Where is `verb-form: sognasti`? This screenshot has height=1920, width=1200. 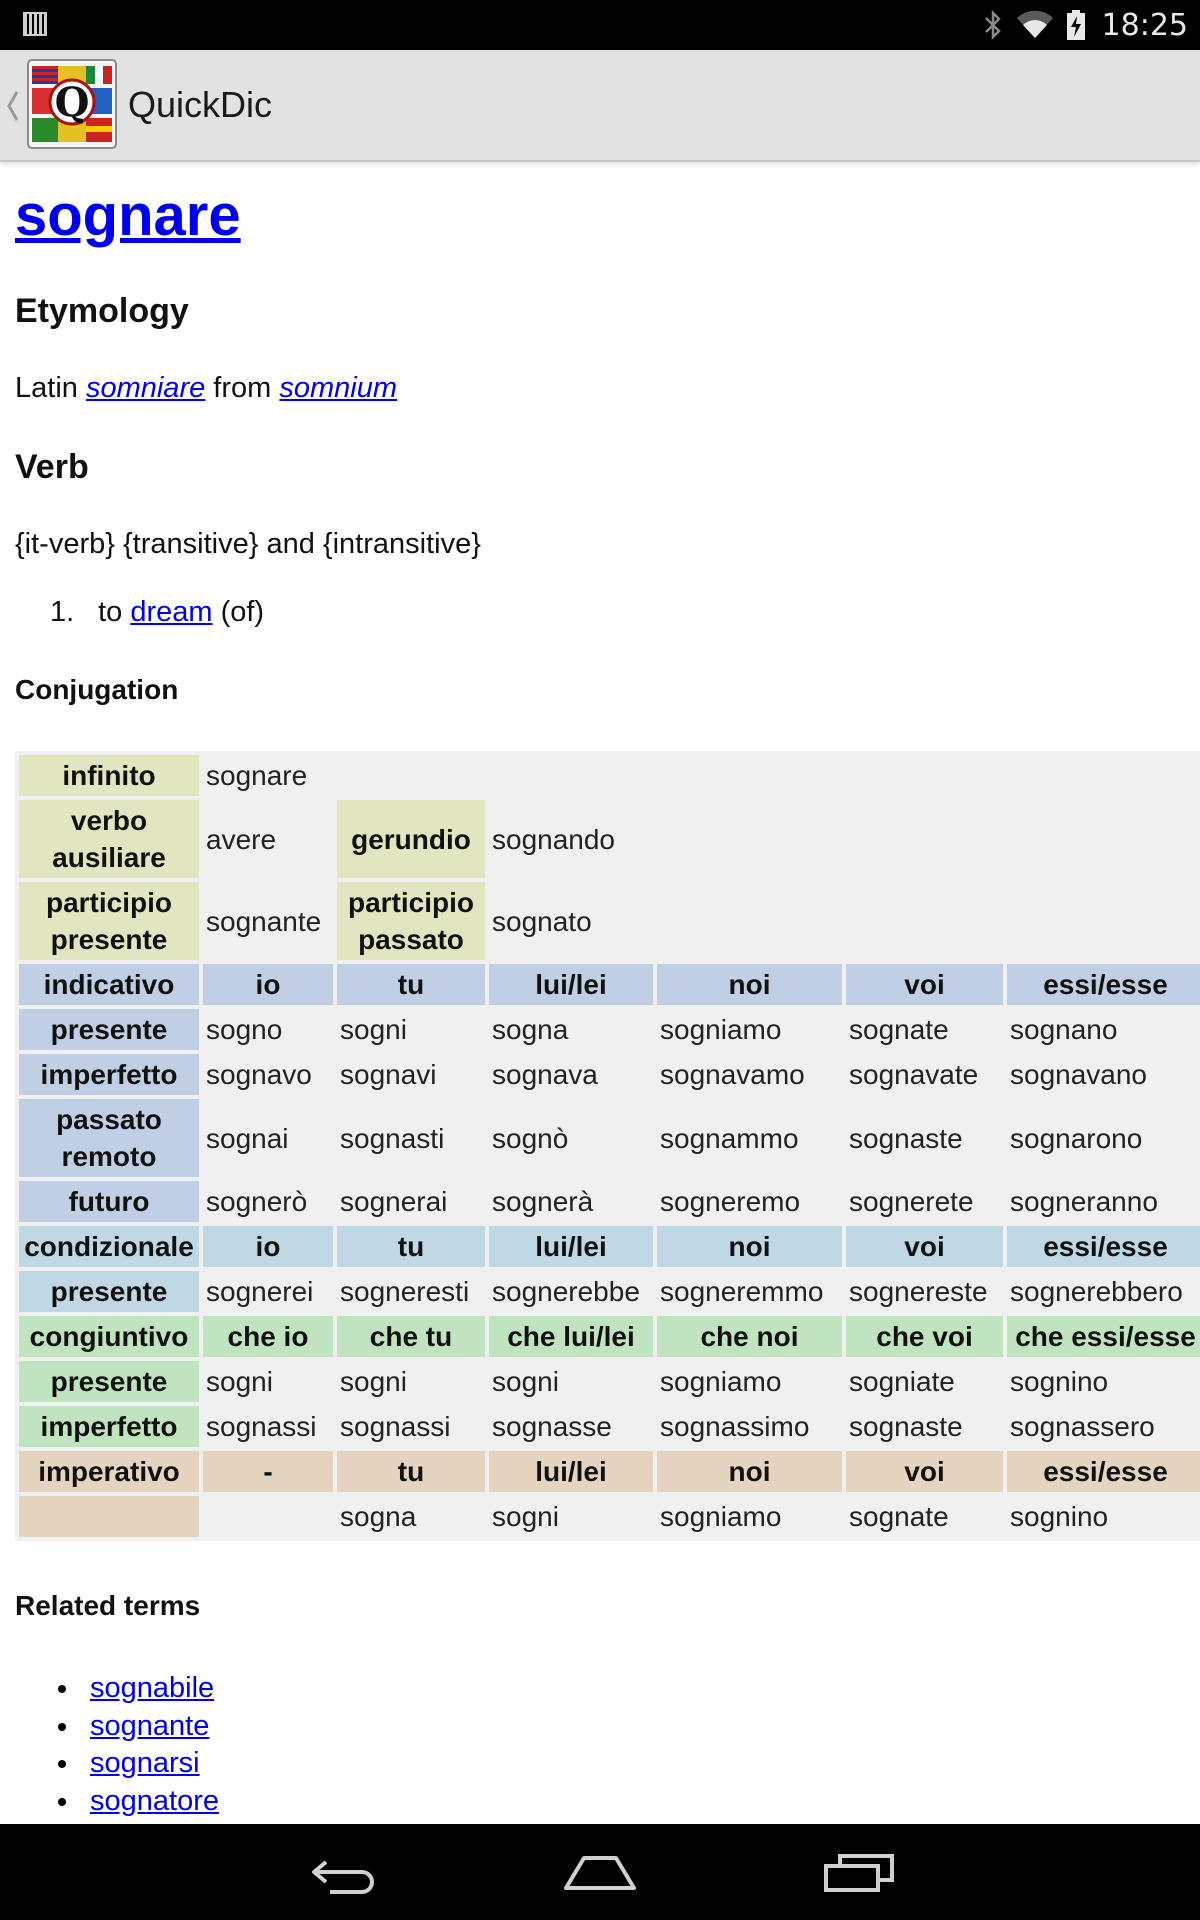 verb-form: sognasti is located at coordinates (392, 1138).